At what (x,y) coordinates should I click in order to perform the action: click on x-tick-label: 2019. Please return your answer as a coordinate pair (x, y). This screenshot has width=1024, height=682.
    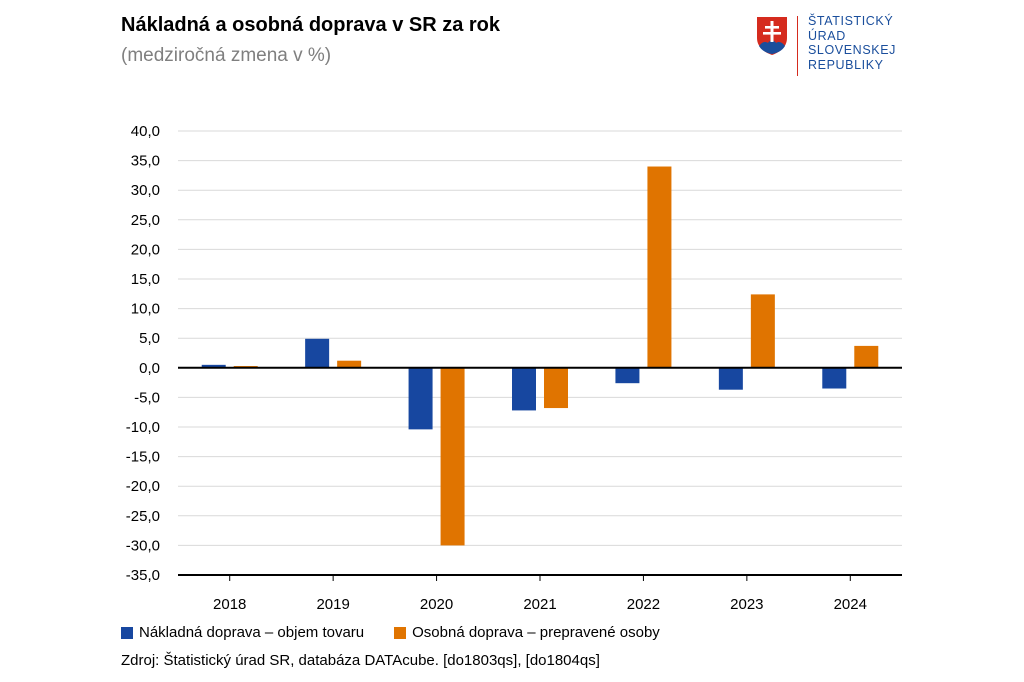
    Looking at the image, I should click on (332, 604).